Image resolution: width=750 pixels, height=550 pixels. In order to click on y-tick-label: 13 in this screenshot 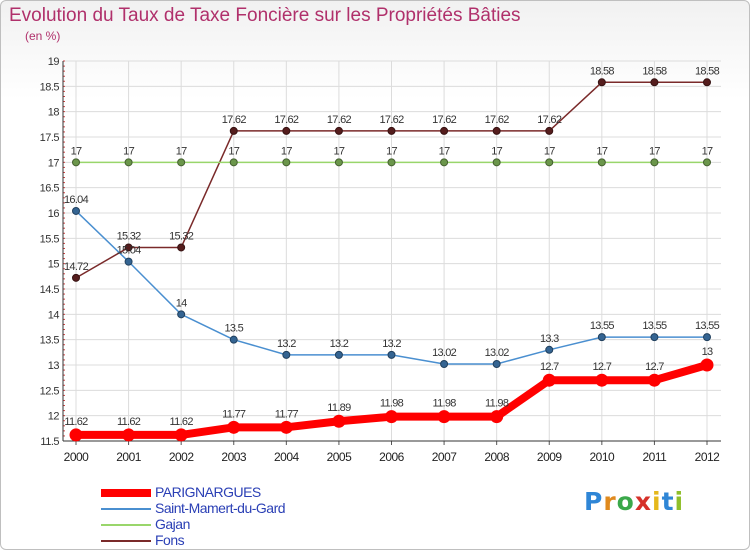, I will do `click(54, 366)`.